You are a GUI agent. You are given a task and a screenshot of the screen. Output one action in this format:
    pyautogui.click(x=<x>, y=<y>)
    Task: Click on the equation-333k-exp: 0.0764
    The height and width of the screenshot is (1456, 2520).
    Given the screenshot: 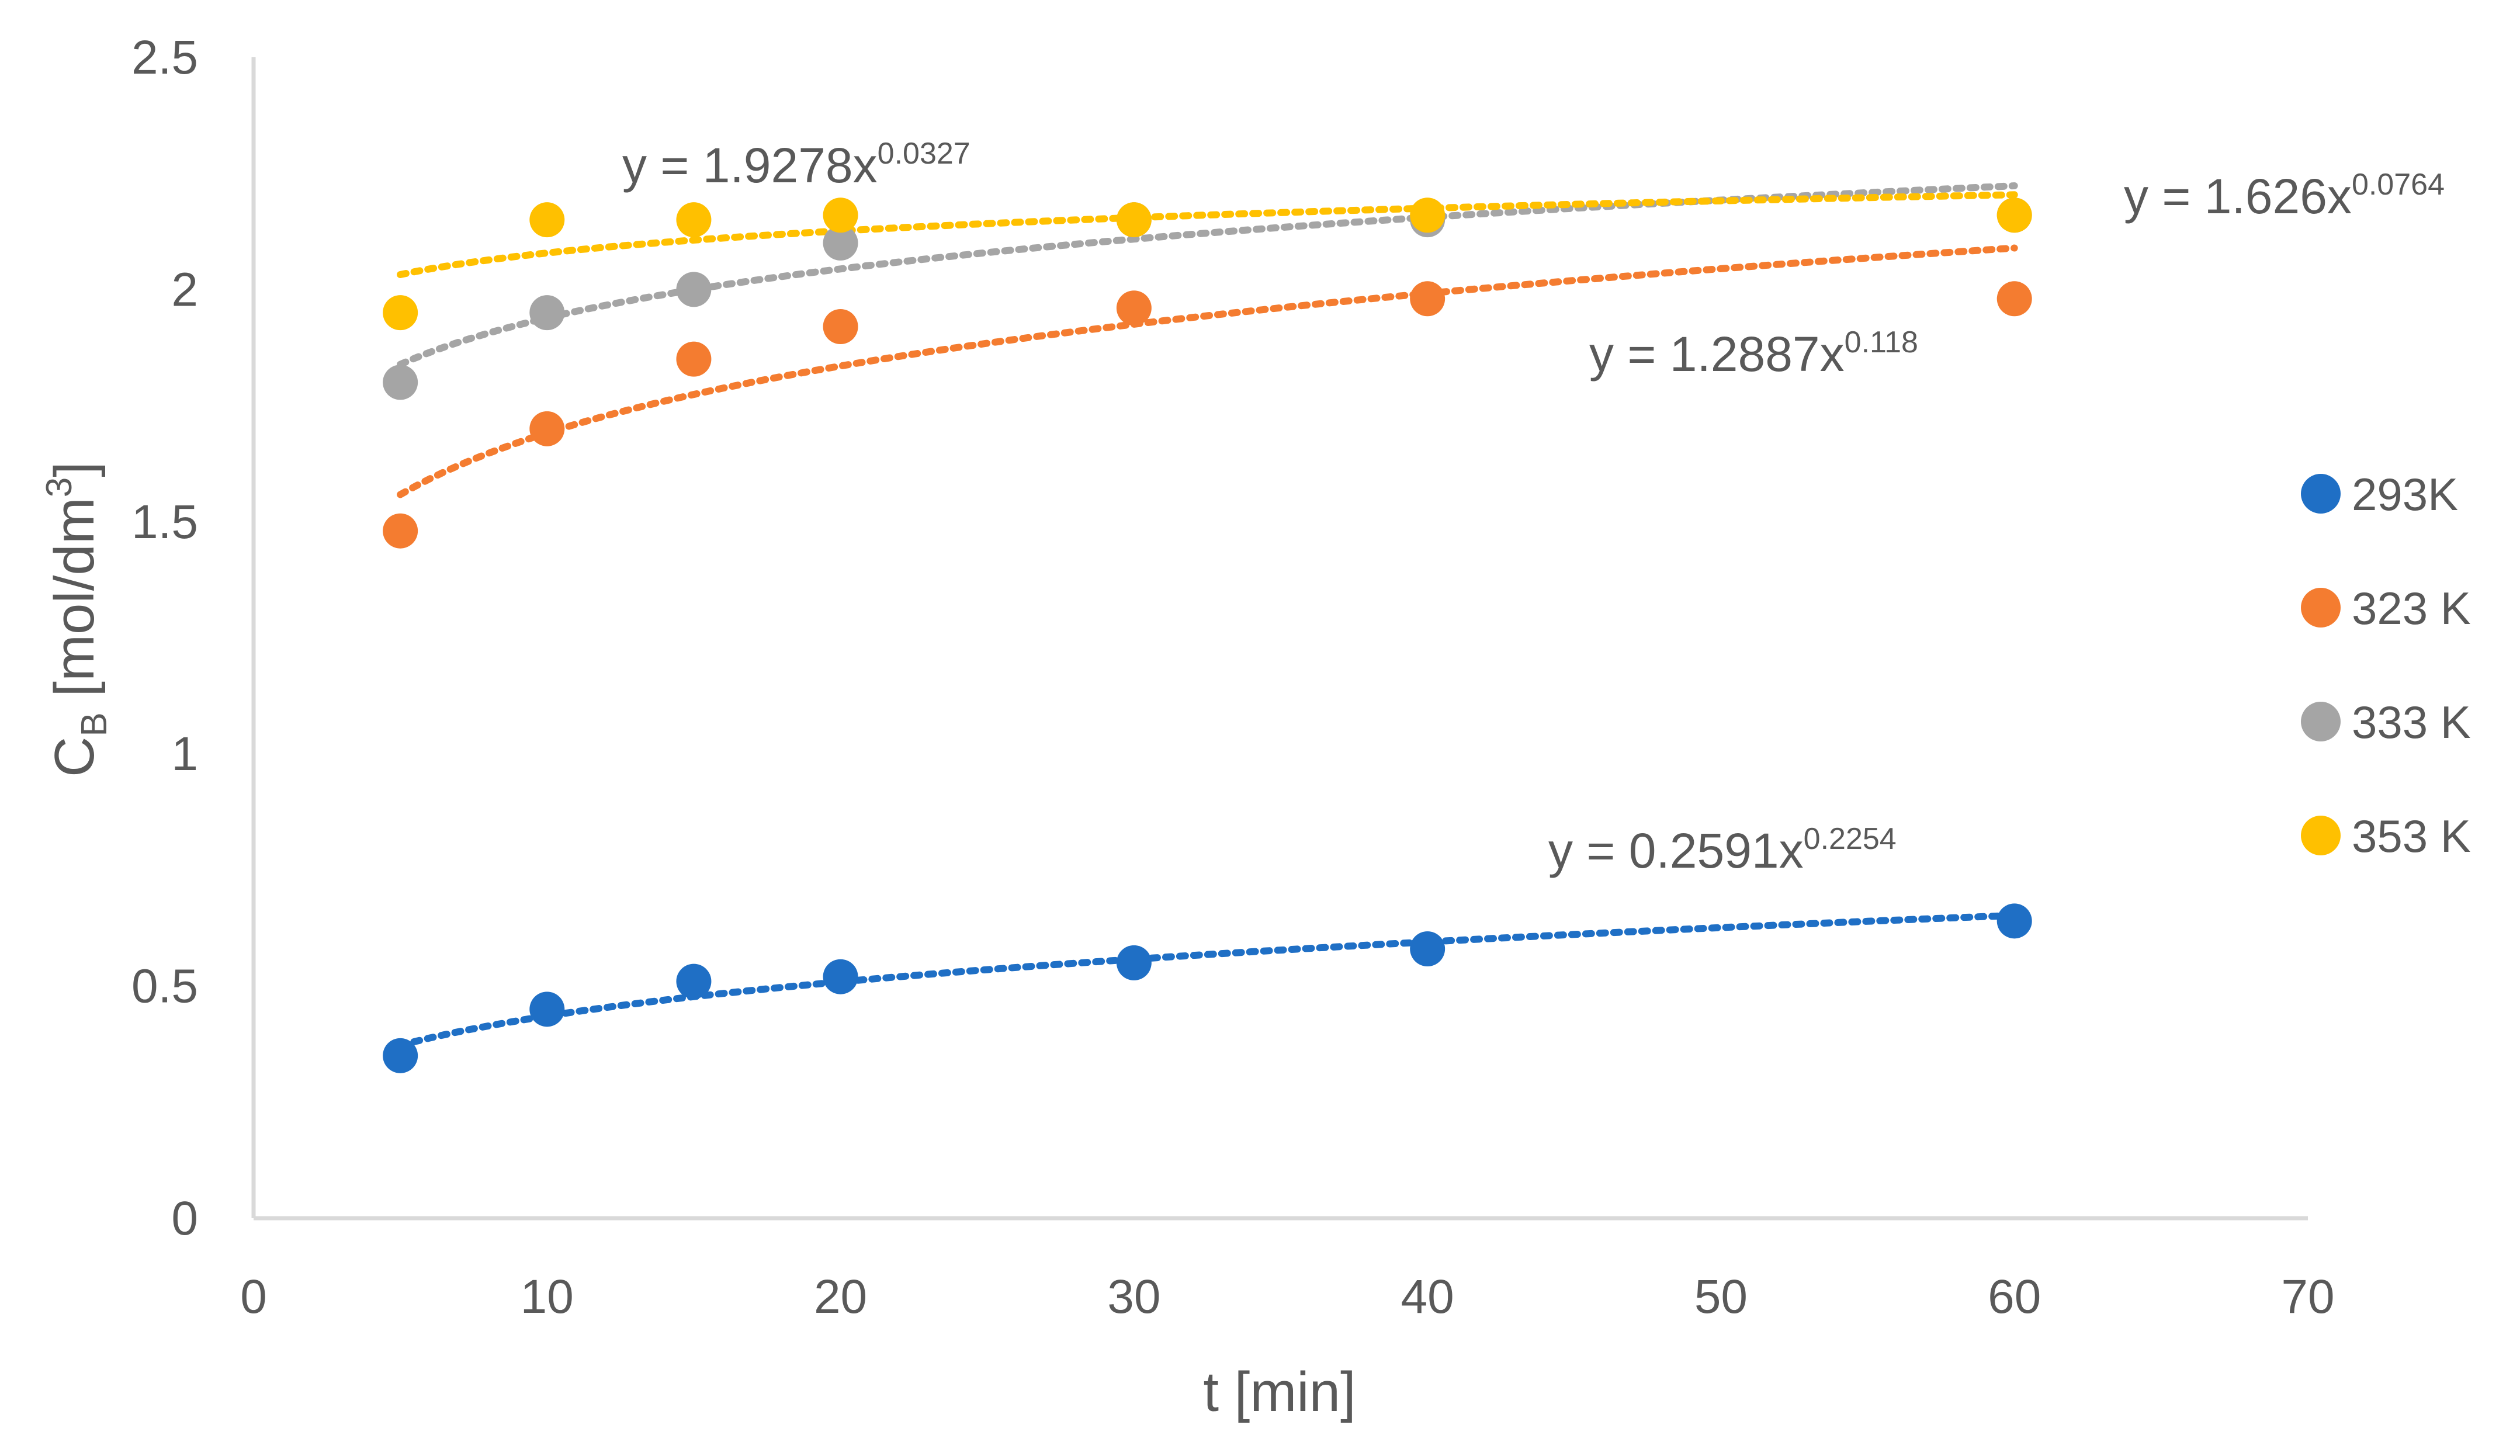 What is the action you would take?
    pyautogui.click(x=2399, y=185)
    